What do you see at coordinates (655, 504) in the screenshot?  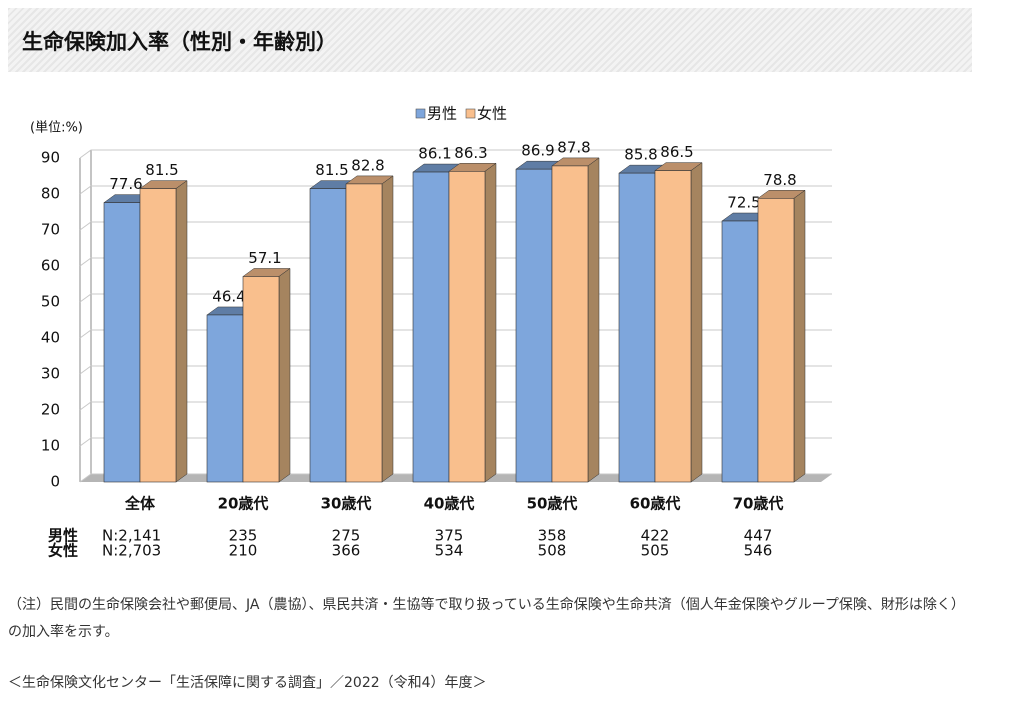 I see `x-tick-label: 60歳代` at bounding box center [655, 504].